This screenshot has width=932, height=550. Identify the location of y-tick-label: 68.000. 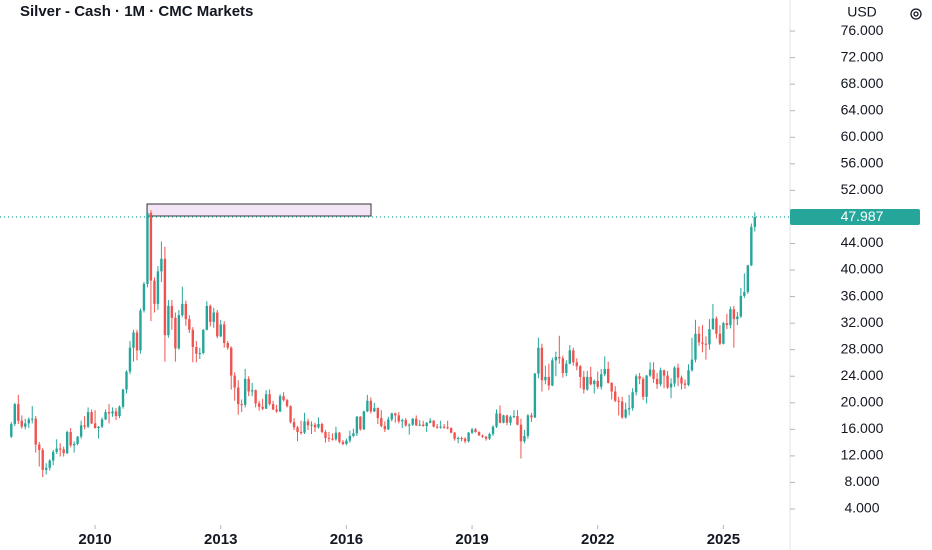
(862, 83).